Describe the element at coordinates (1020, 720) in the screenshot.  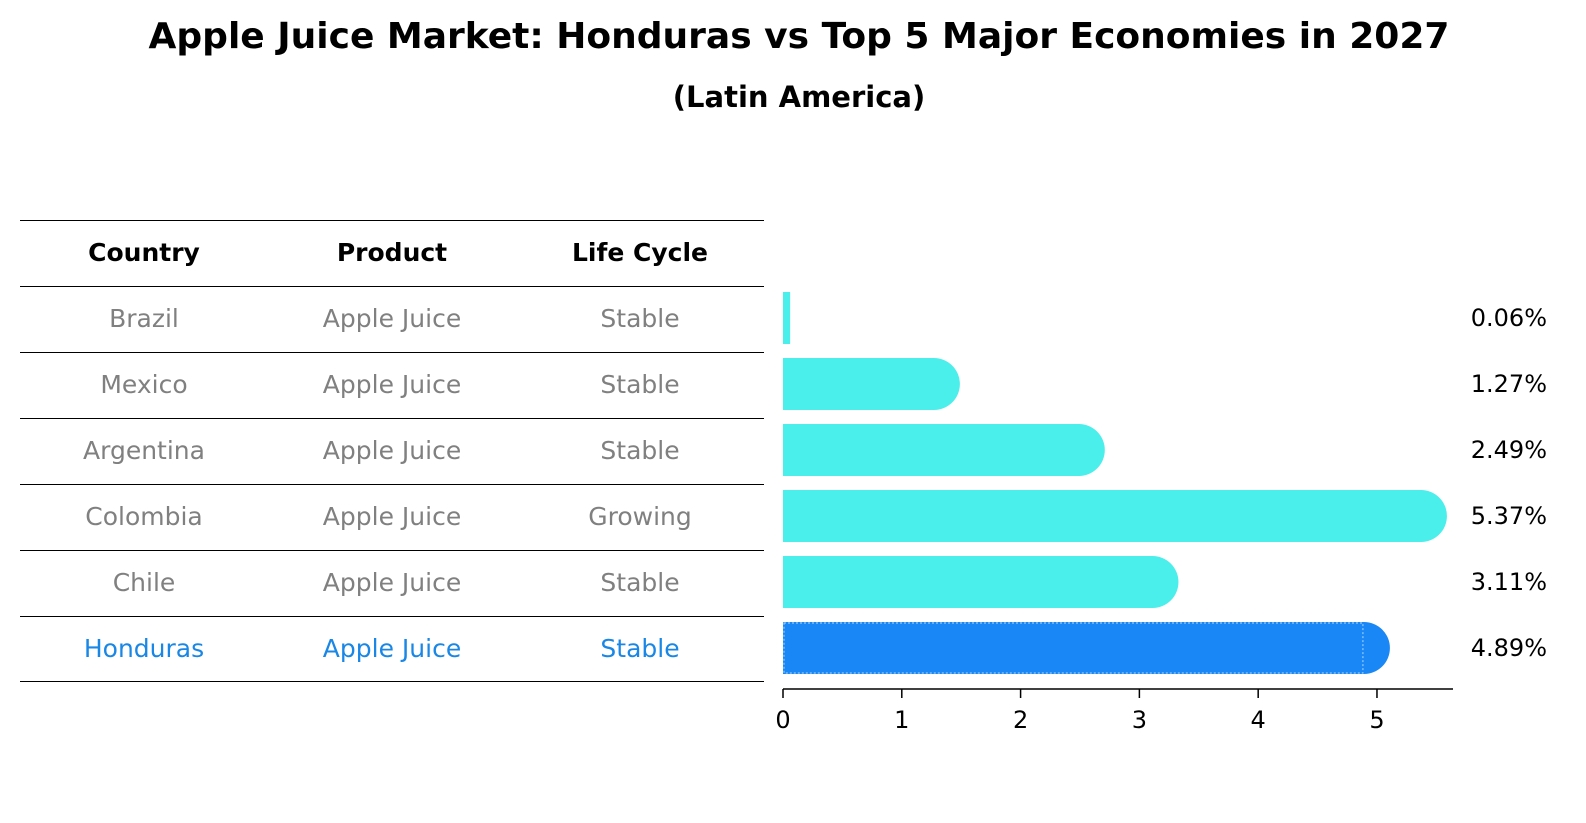
I see `x-tick-label: 2` at that location.